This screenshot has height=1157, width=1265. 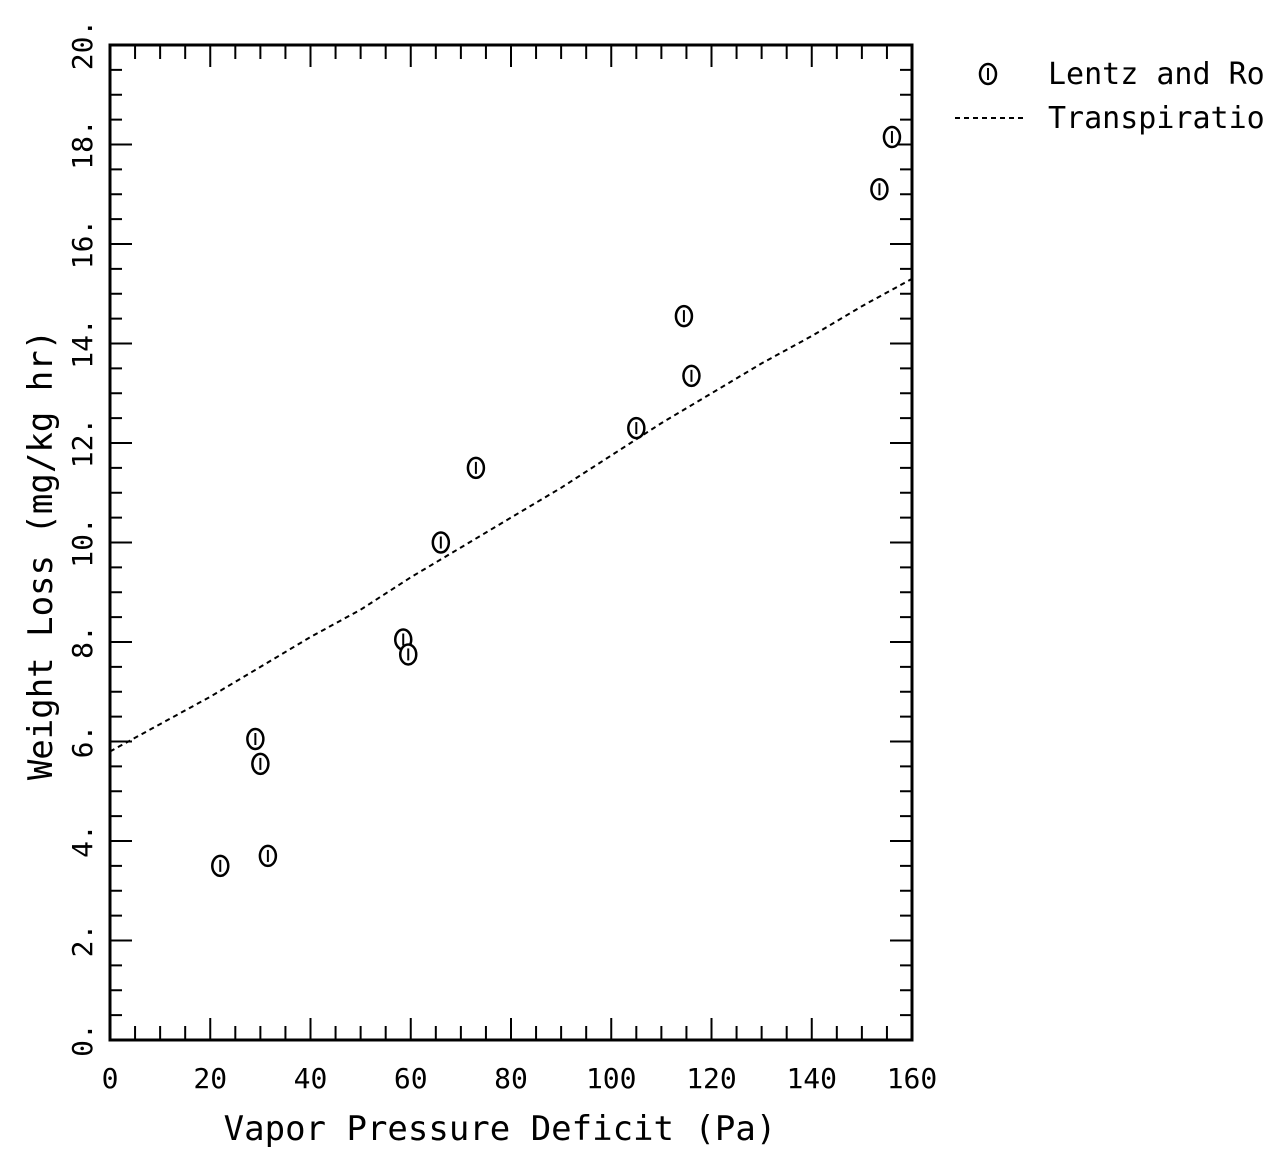 I want to click on x-tick-label: 80, so click(x=511, y=1078).